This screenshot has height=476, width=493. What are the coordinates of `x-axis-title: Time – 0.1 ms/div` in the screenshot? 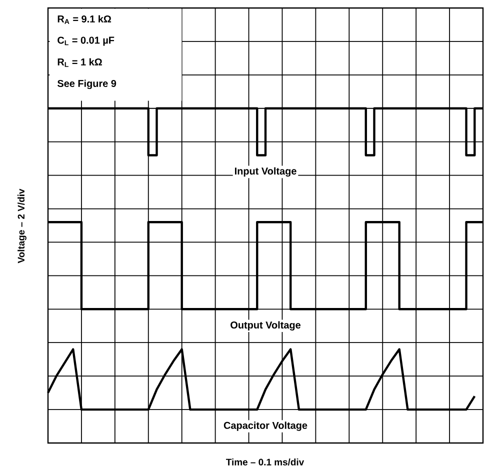 It's located at (265, 462).